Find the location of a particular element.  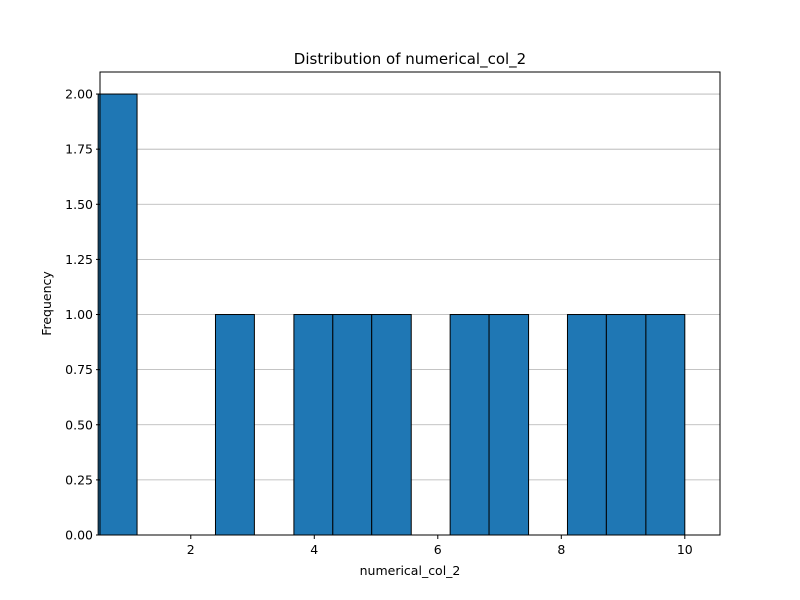

chart-title: Distribution of numerical_col_2 is located at coordinates (410, 59).